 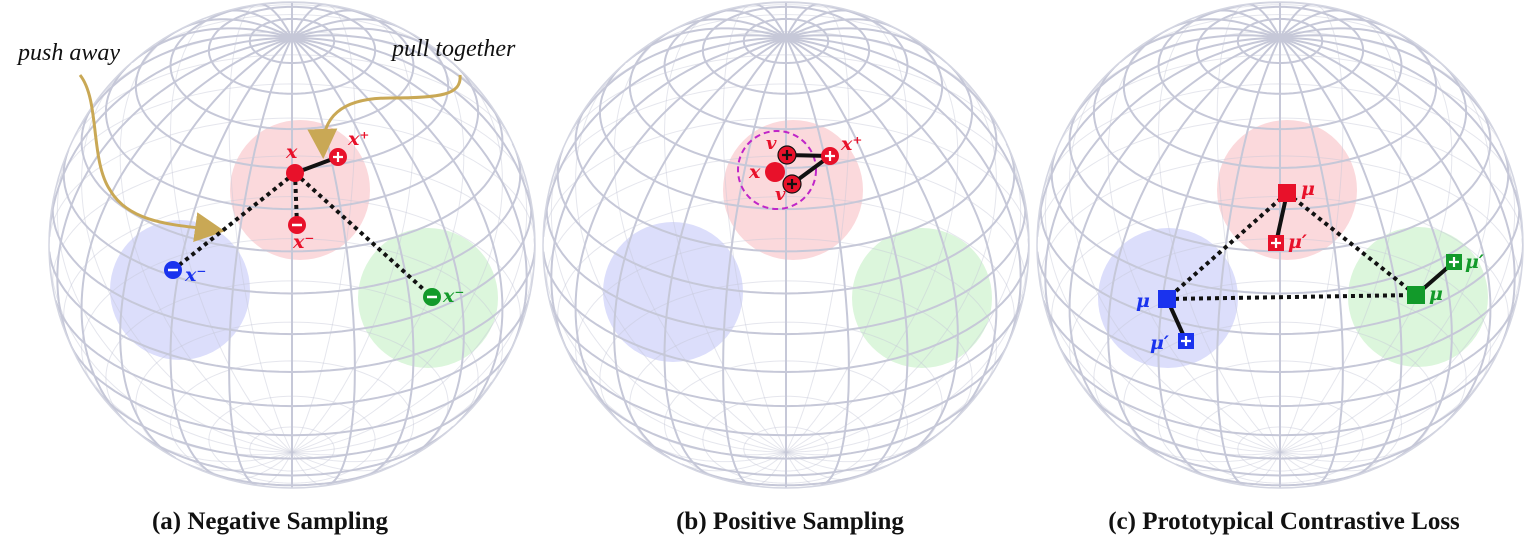 What do you see at coordinates (1186, 341) in the screenshot?
I see `blue-prototype-prime-icon` at bounding box center [1186, 341].